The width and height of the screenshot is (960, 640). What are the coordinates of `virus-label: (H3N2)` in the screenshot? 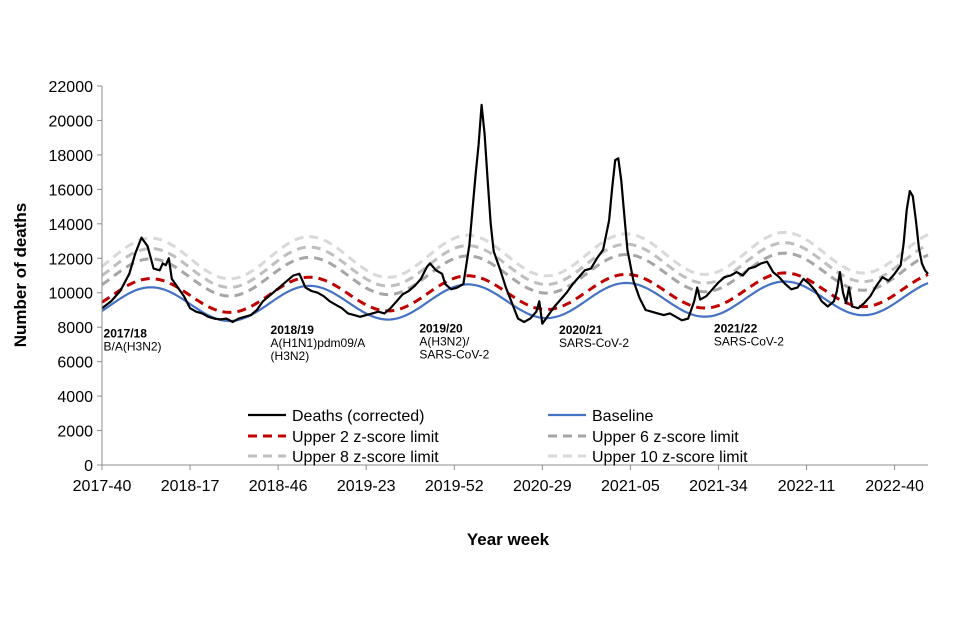 It's located at (290, 356).